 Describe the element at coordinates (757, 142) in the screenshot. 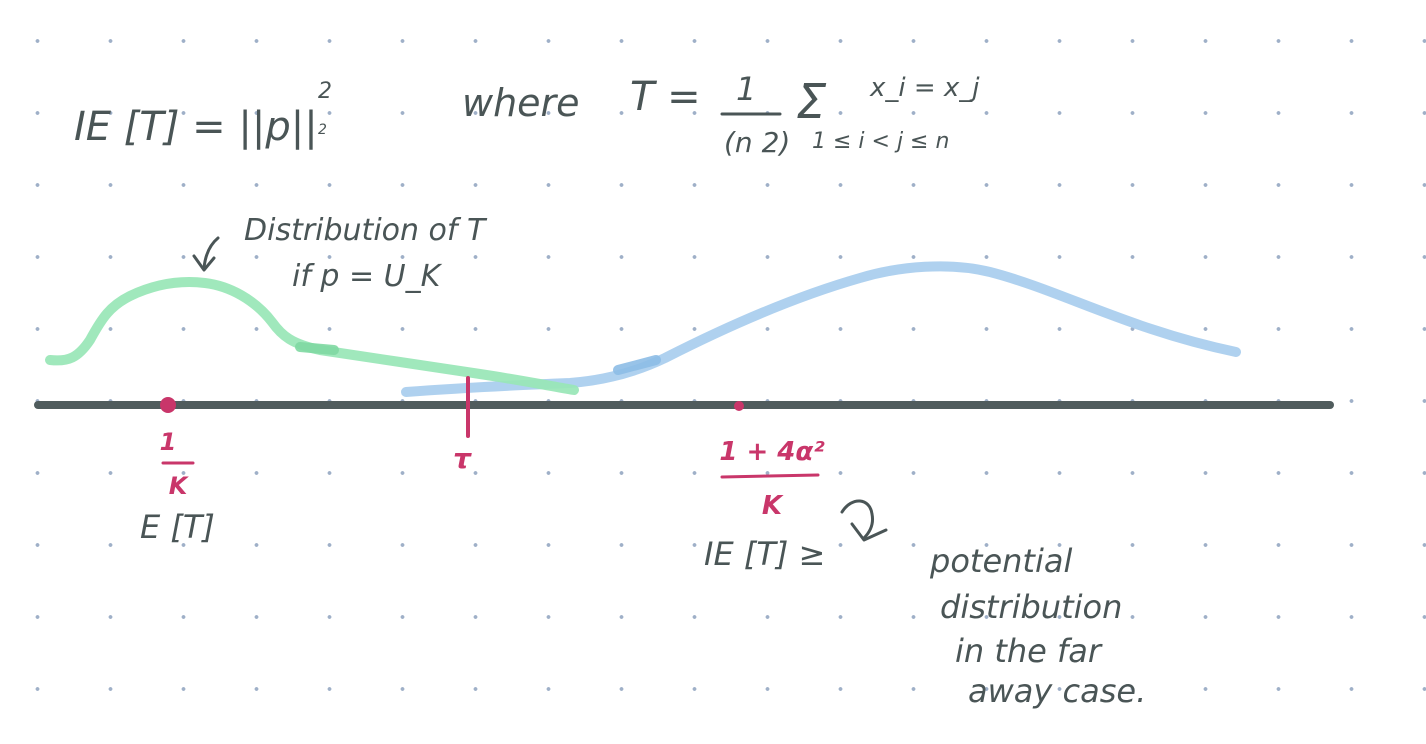

I see `fraction-denominator: (n 2)` at that location.